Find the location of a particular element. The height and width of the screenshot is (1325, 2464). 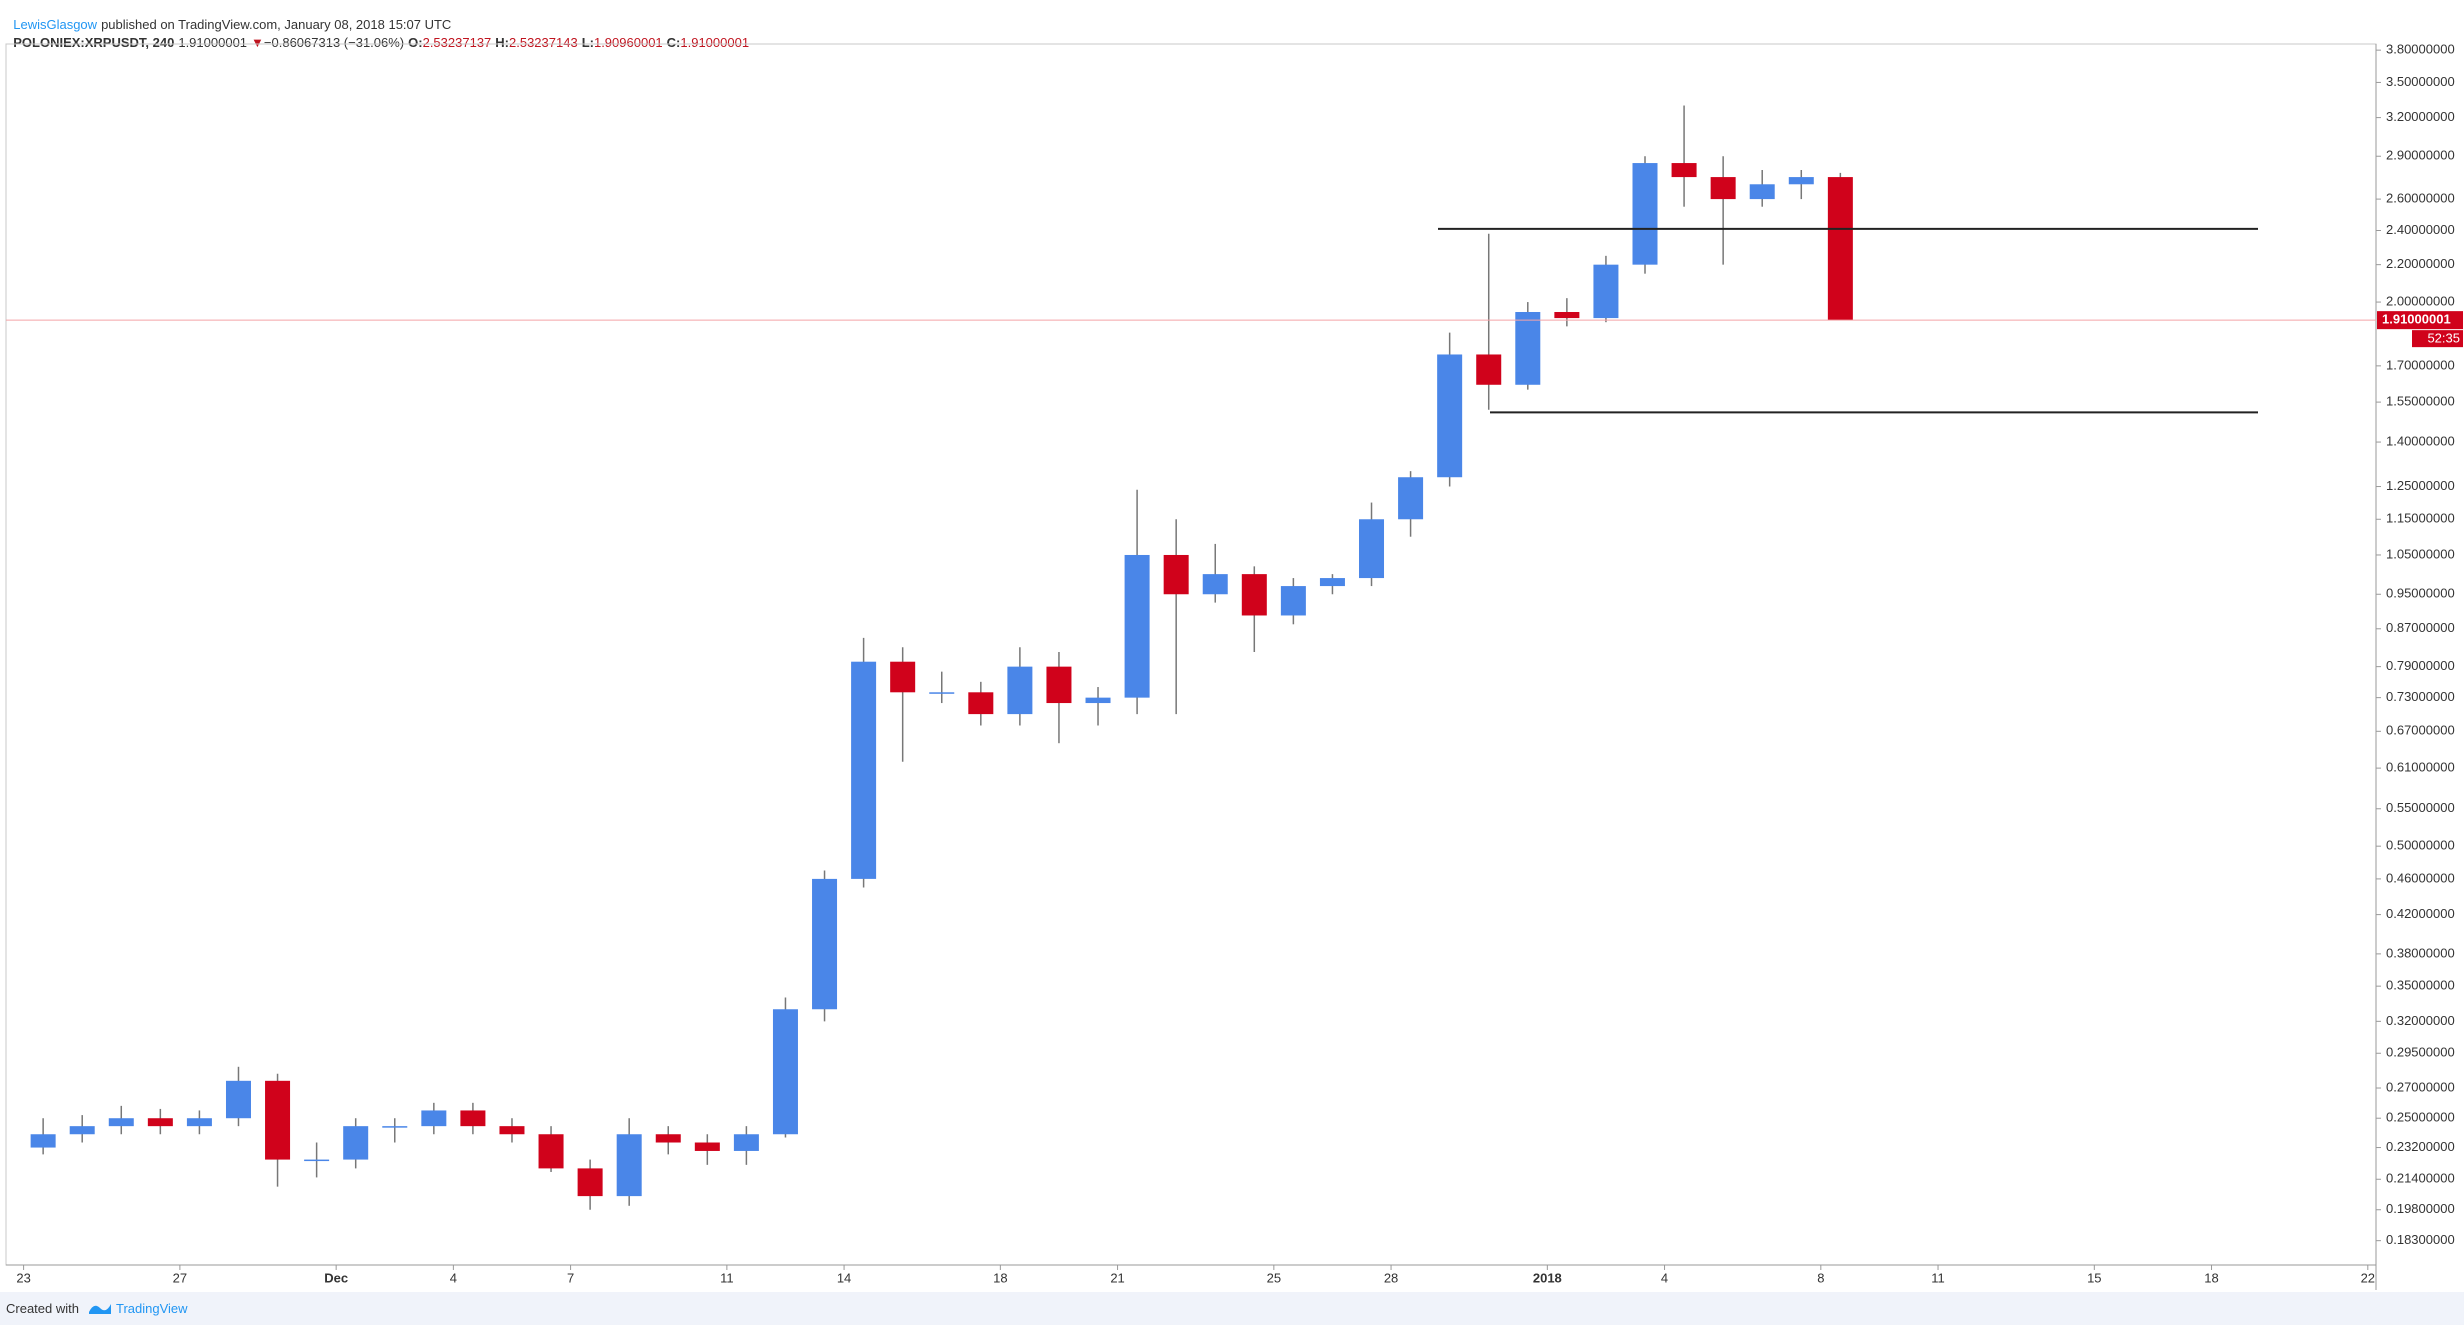

y-tick-label: 0.19800000 is located at coordinates (2420, 1208).